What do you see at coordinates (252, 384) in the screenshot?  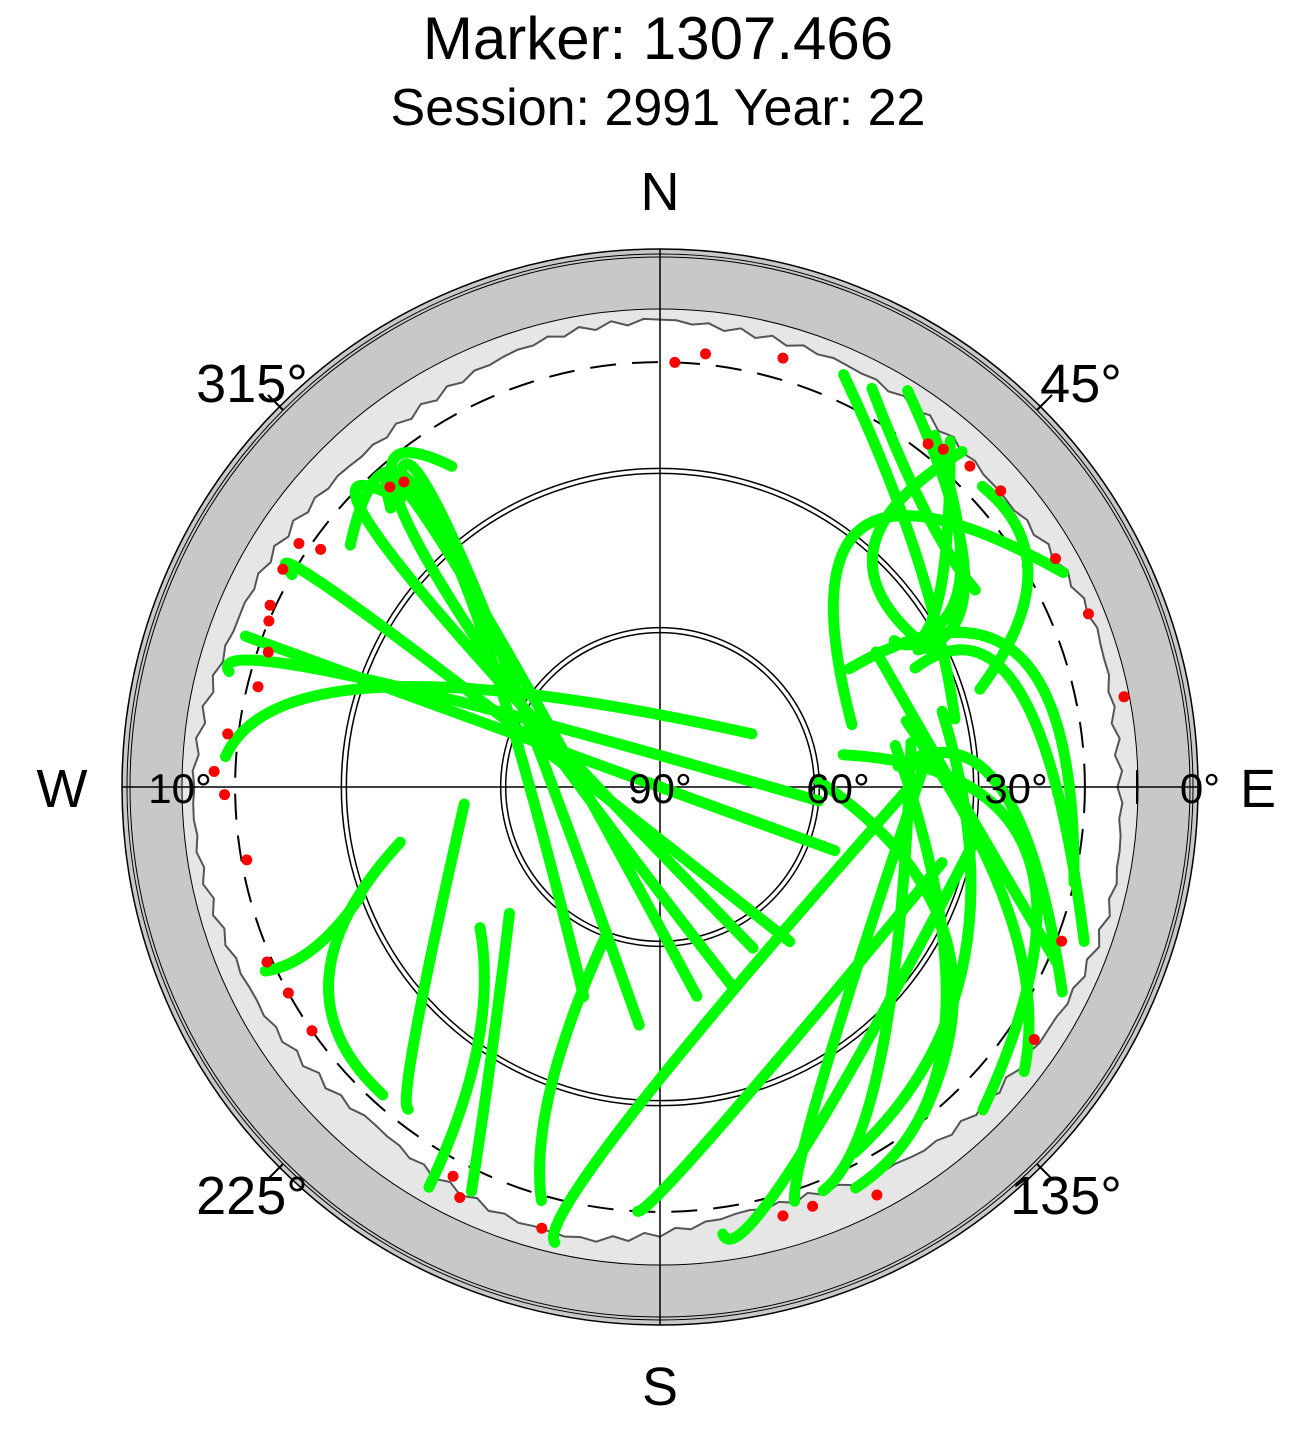 I see `label-az-315: 315°` at bounding box center [252, 384].